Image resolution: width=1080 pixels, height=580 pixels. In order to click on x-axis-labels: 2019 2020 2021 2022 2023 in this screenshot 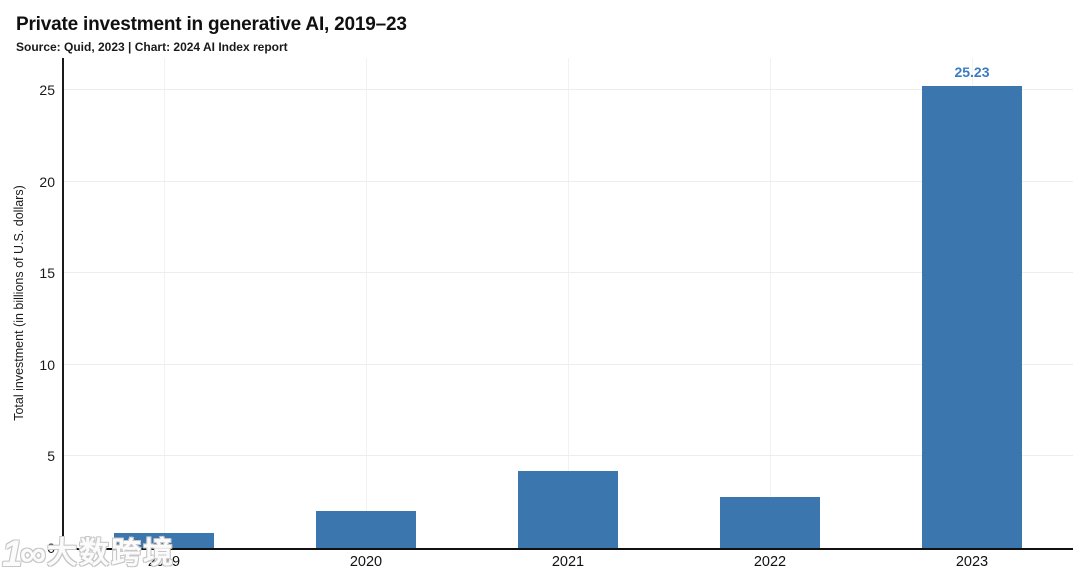, I will do `click(568, 565)`.